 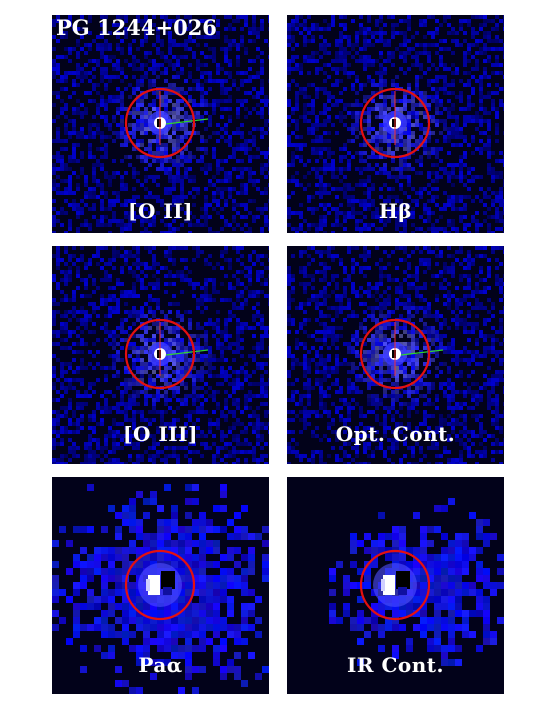 I want to click on image-panel-oii: PG 1244+026 [O II], so click(x=160, y=124).